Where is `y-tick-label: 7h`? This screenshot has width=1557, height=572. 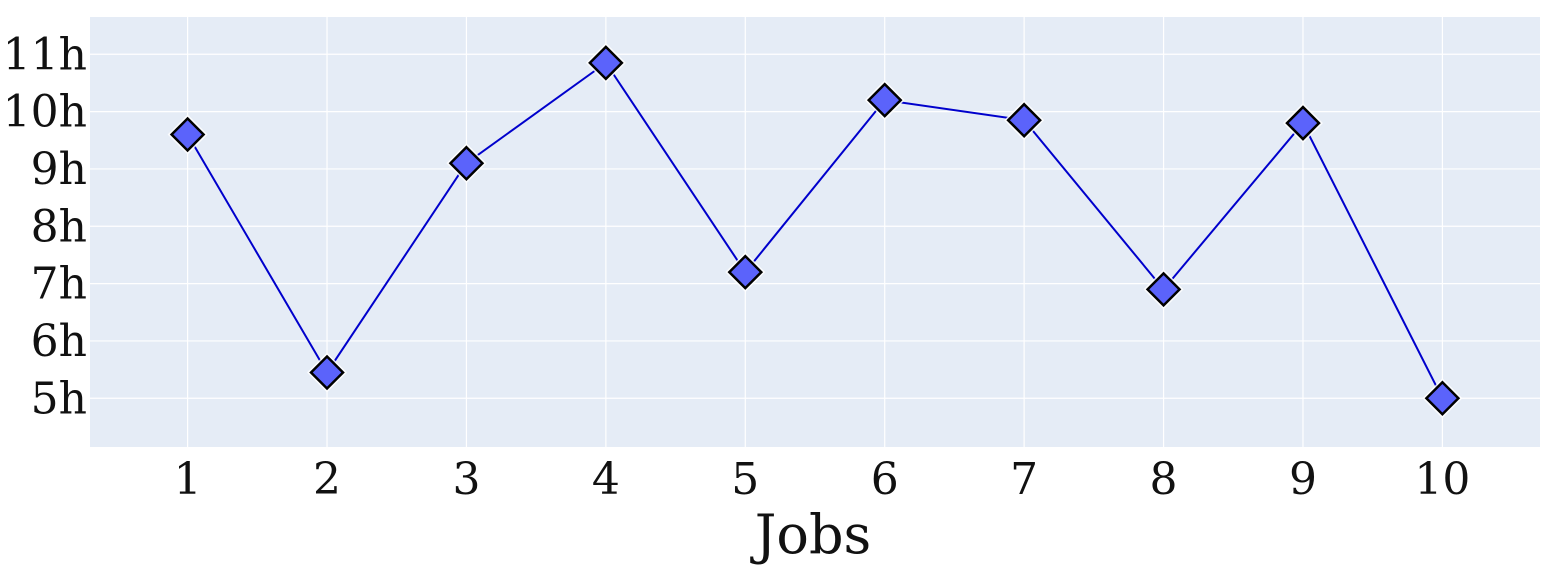
y-tick-label: 7h is located at coordinates (59, 284).